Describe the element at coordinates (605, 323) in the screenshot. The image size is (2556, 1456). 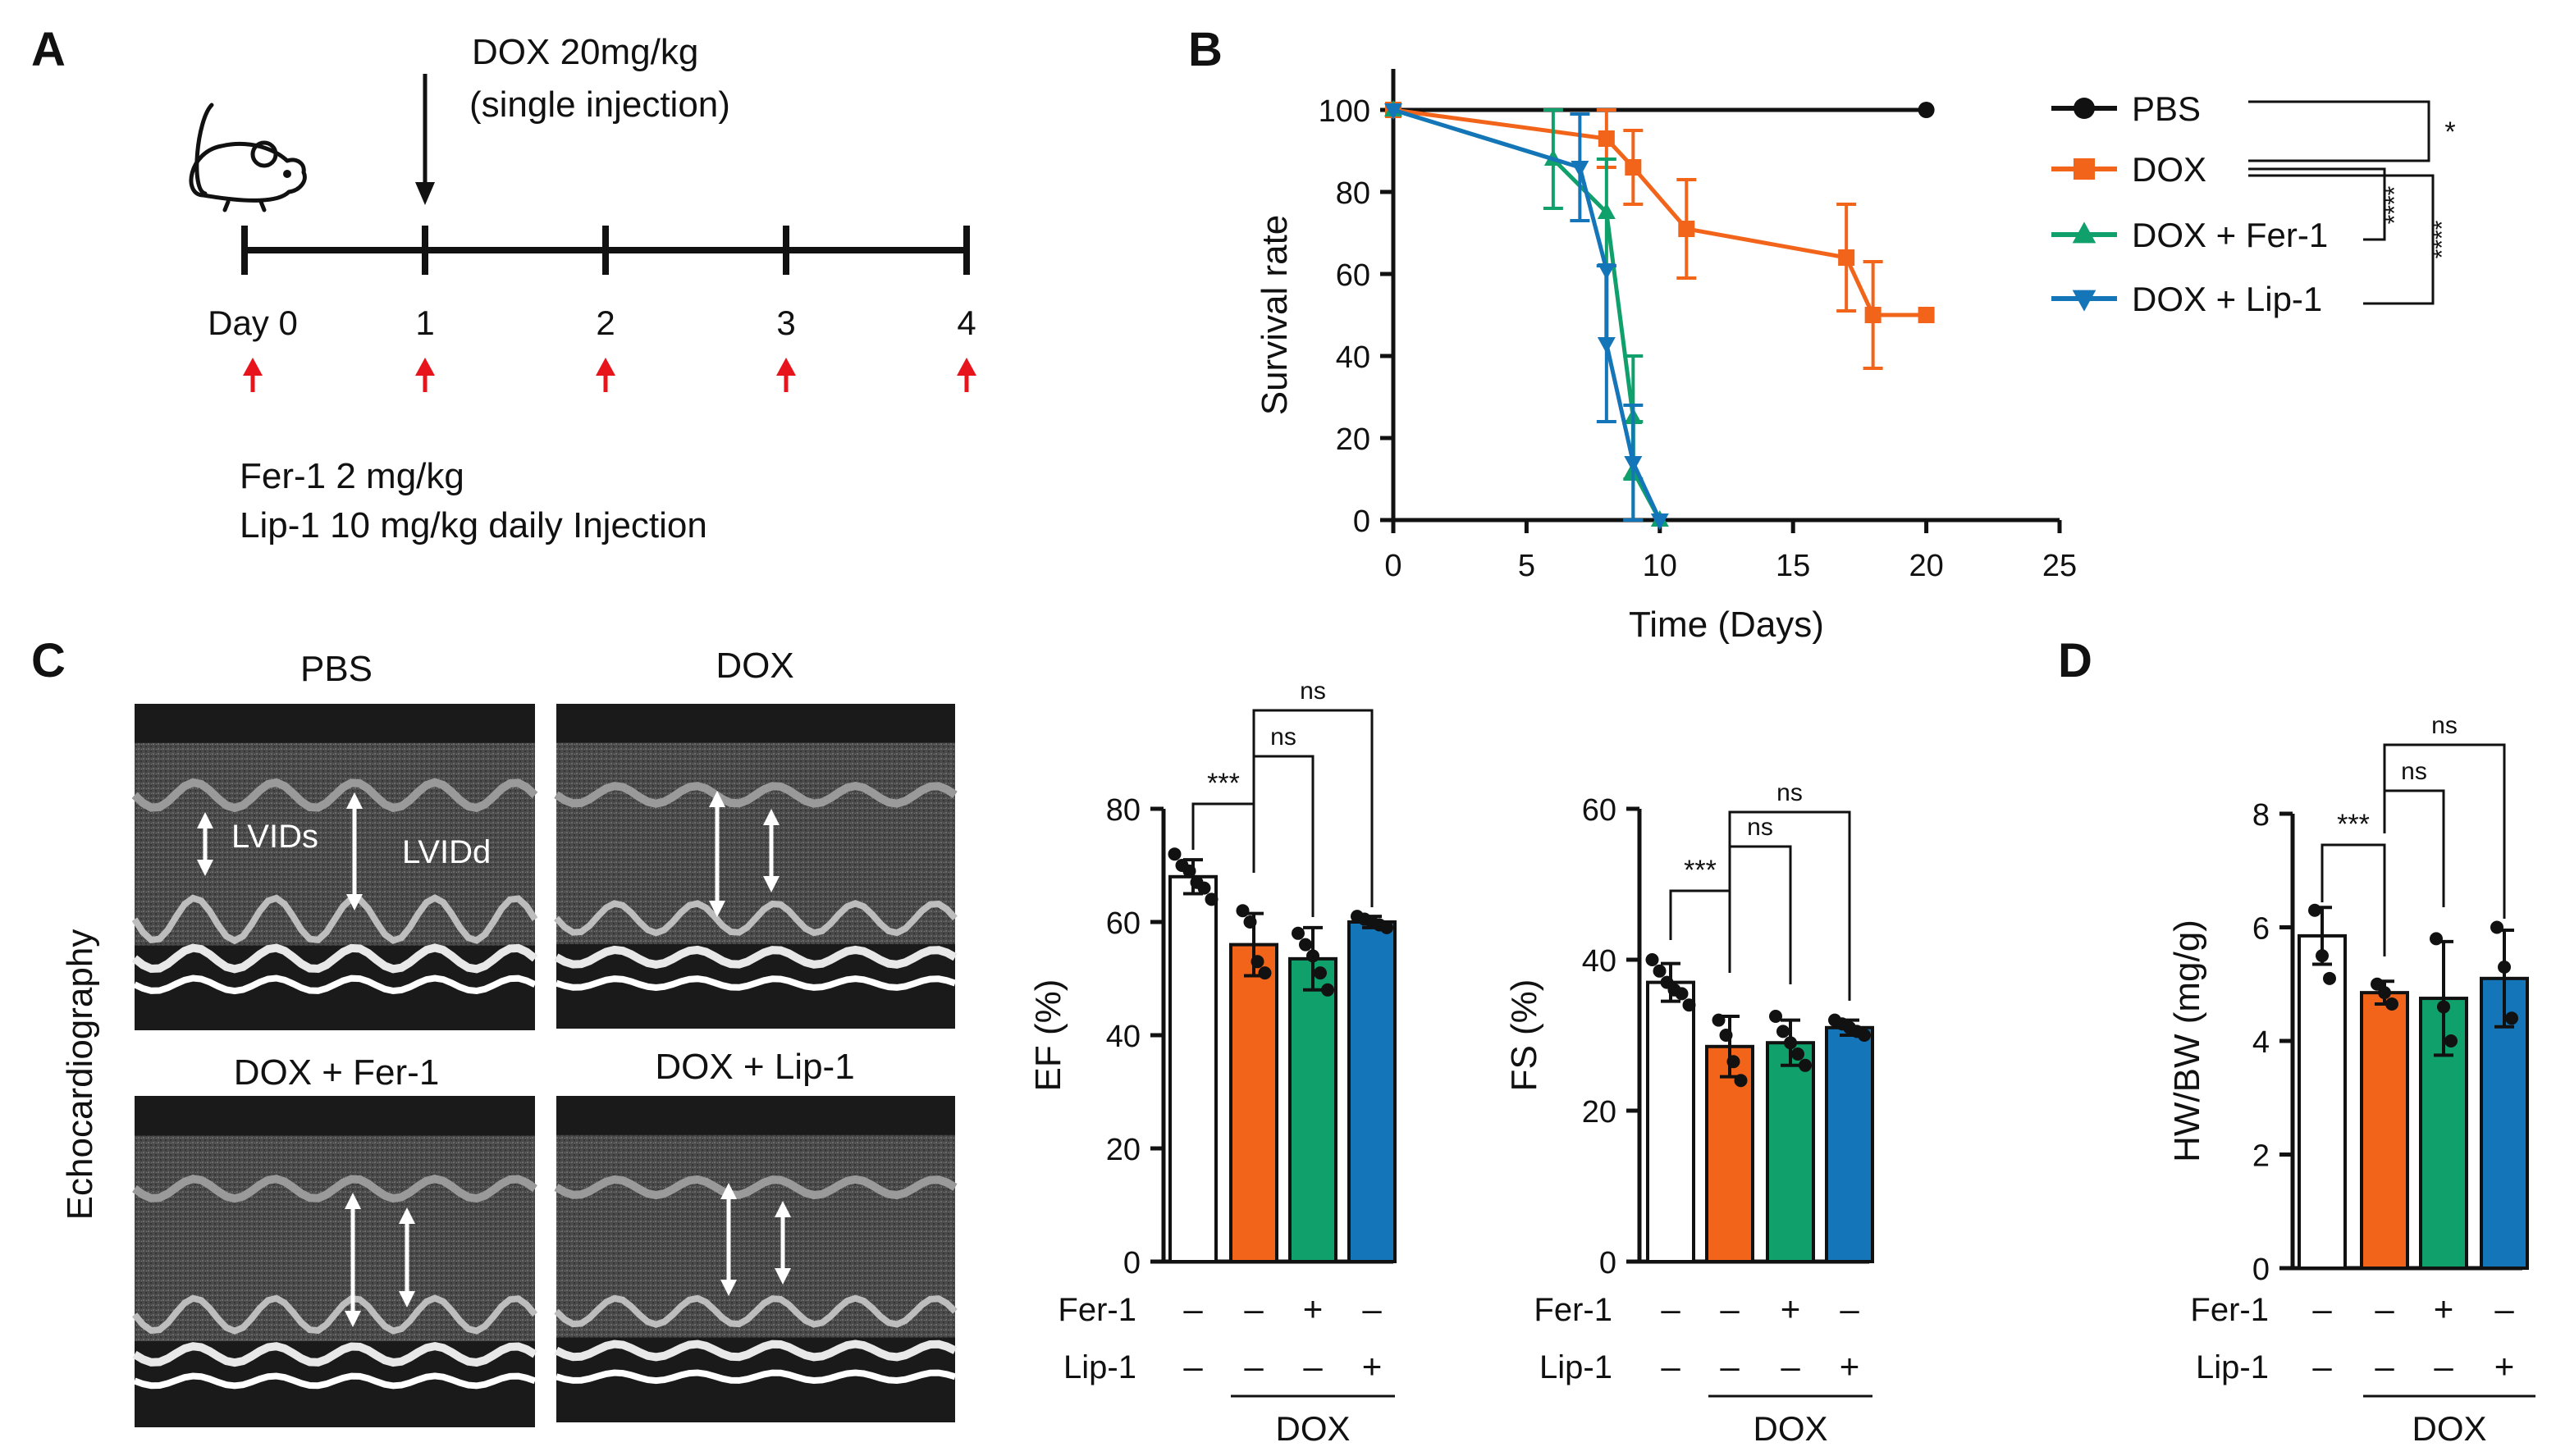
I see `day-label: 2` at that location.